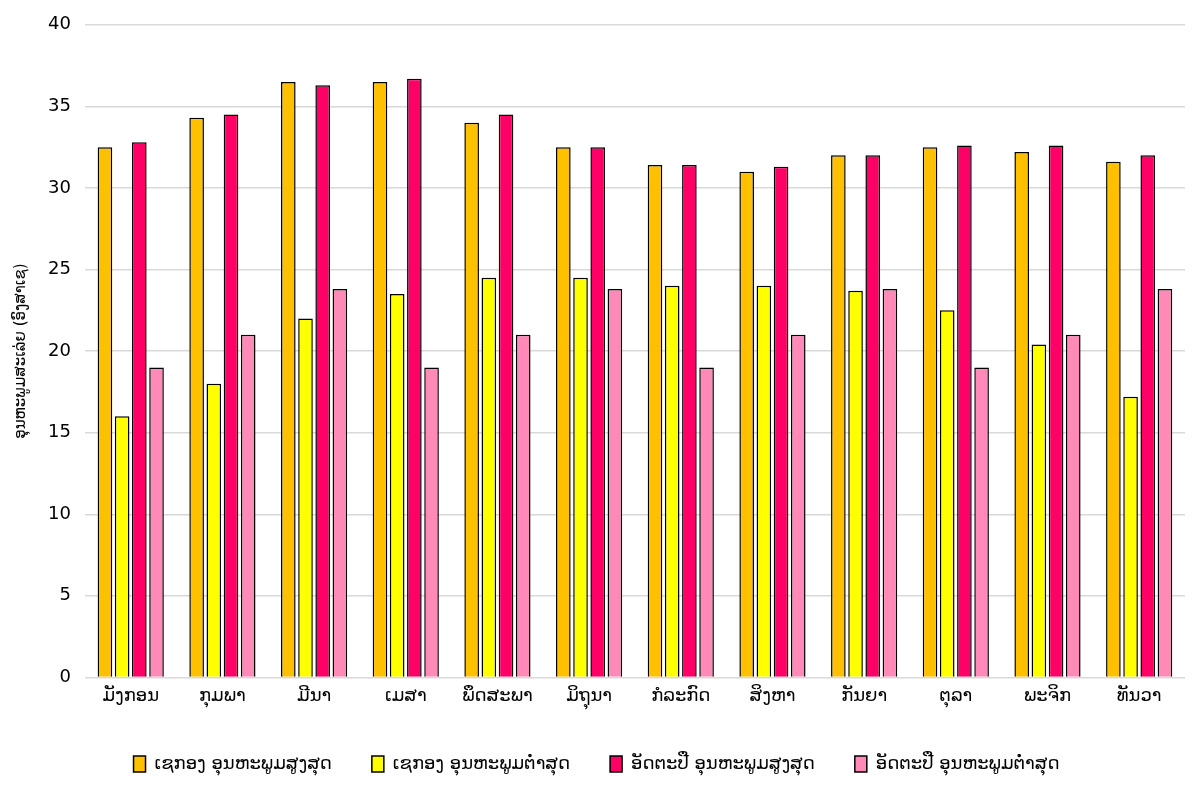  I want to click on y-axis-title: ອຸນຫະພູມສະເລ່ຍ (ອົງສາເຊ), so click(20, 351).